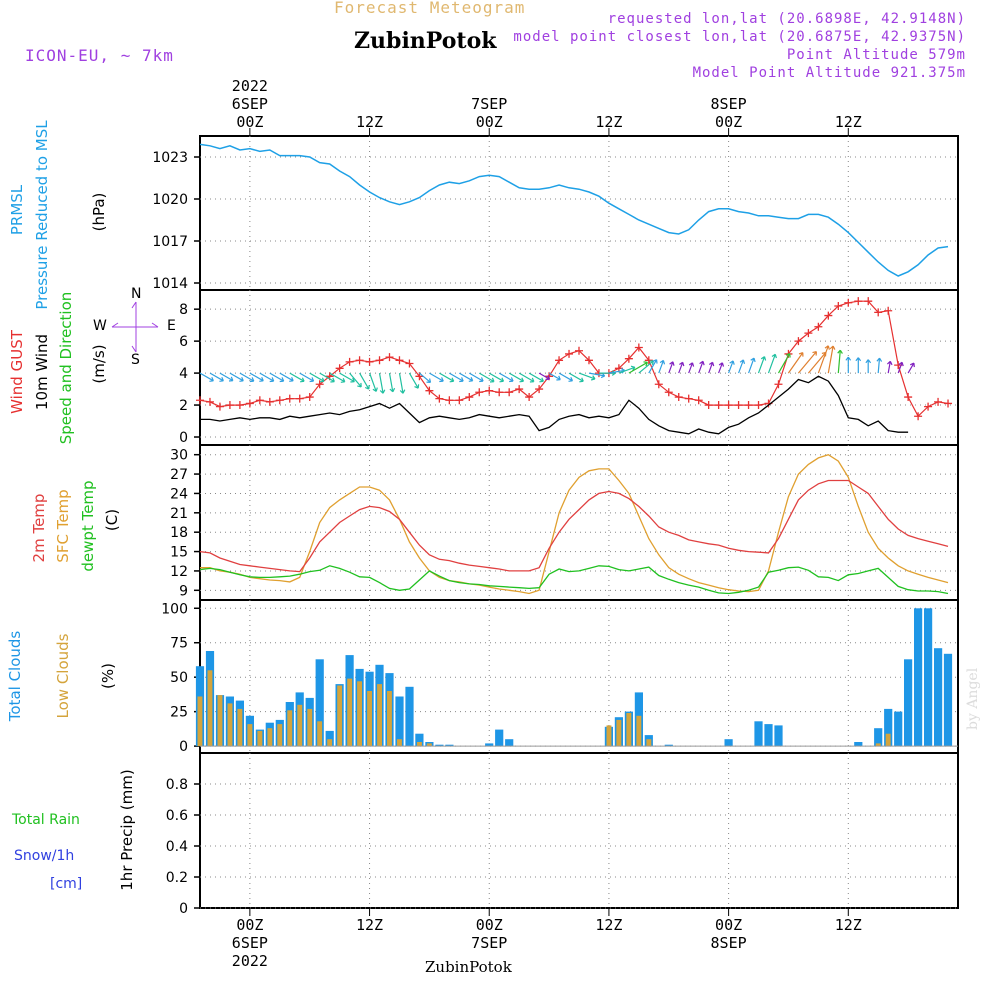 The height and width of the screenshot is (1000, 1000). What do you see at coordinates (574, 580) in the screenshot?
I see `dewpoint-line` at bounding box center [574, 580].